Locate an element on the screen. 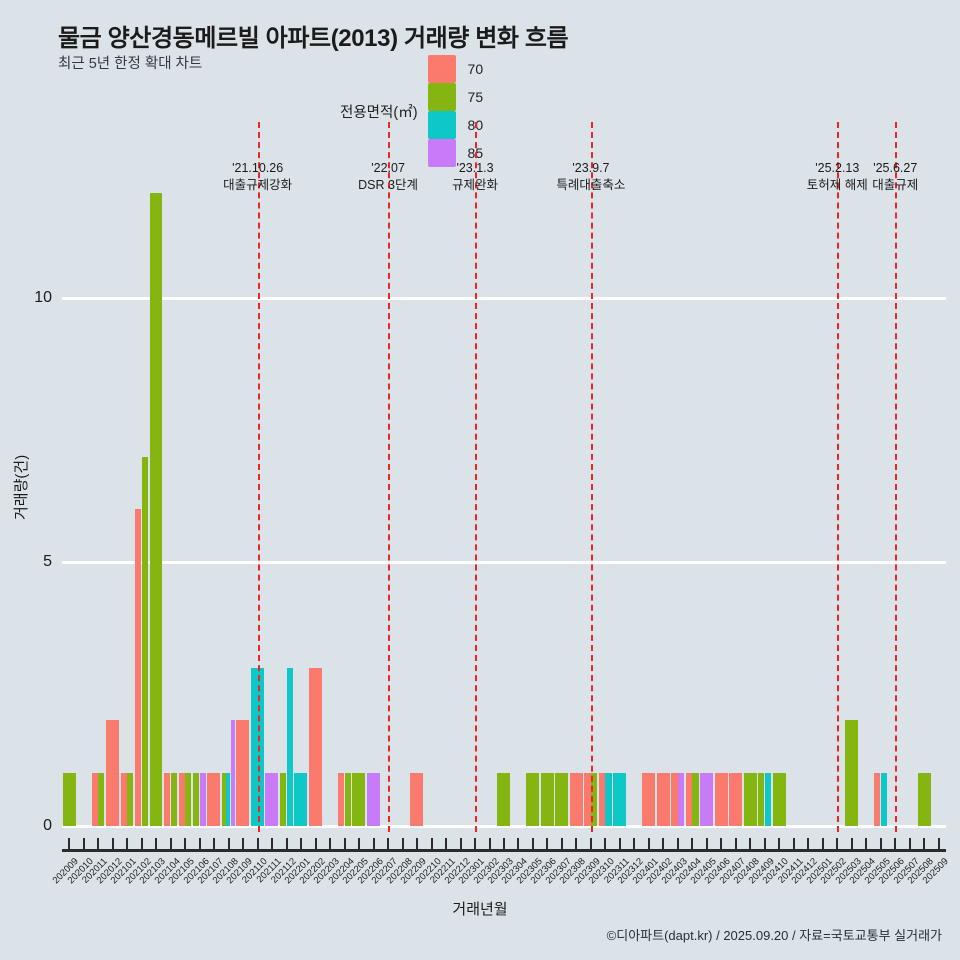 The image size is (960, 960). event-date: '23.1.3 is located at coordinates (475, 168).